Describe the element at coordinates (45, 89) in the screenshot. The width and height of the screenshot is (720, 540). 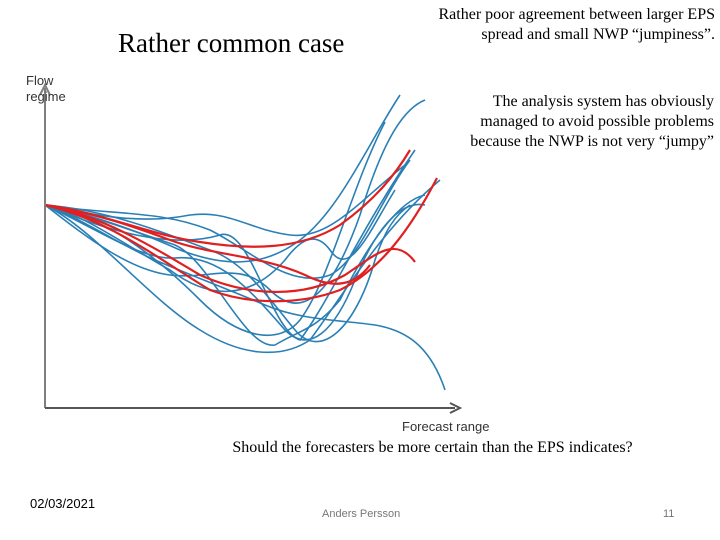
I see `y-axis-arrow-icon` at that location.